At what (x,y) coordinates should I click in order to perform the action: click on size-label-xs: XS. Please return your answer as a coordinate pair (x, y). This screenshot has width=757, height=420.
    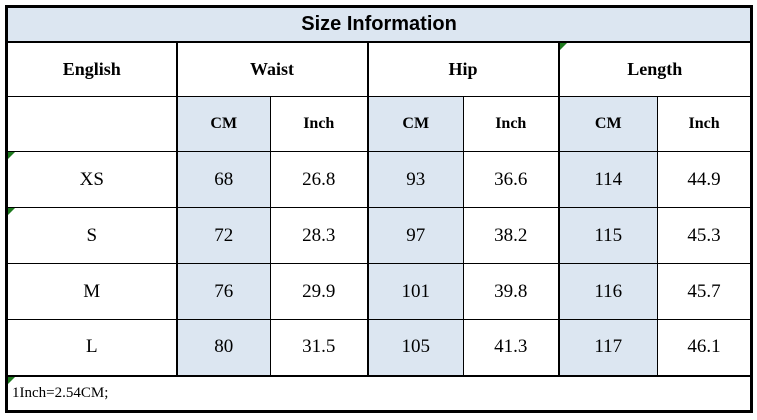
    Looking at the image, I should click on (91, 179).